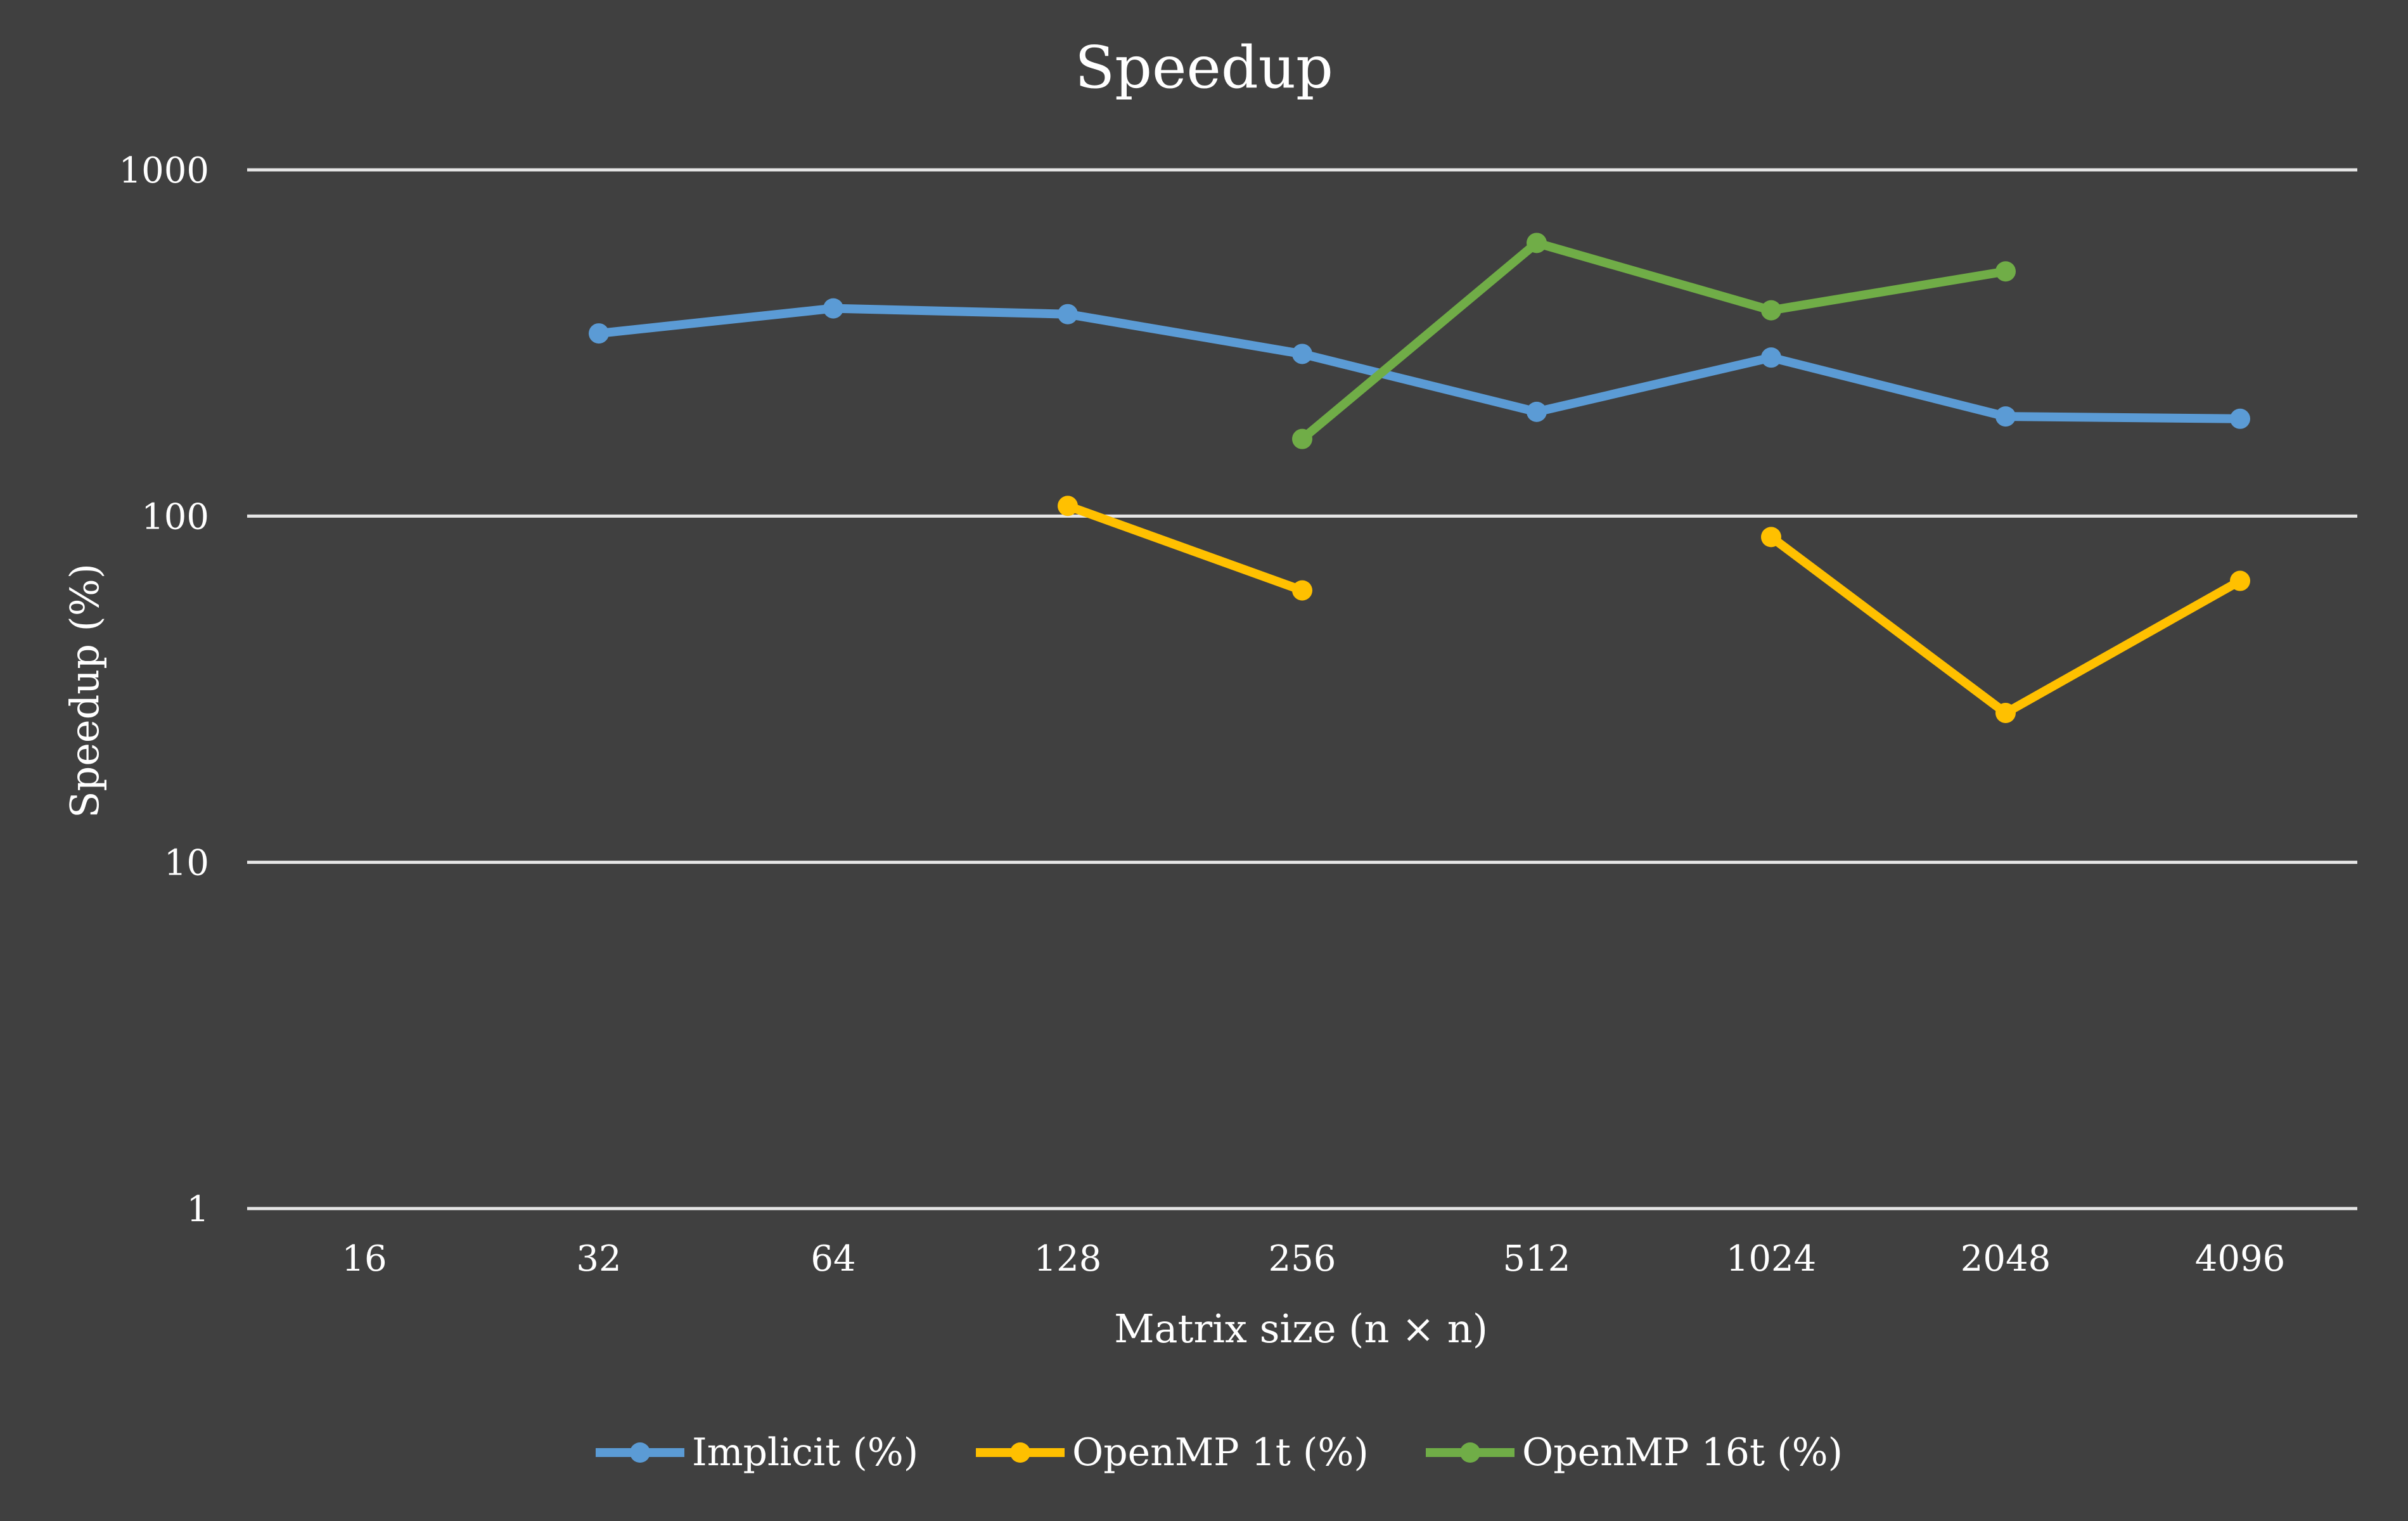 The height and width of the screenshot is (1521, 2408). I want to click on legend-item-0: Implicit (%), so click(757, 1453).